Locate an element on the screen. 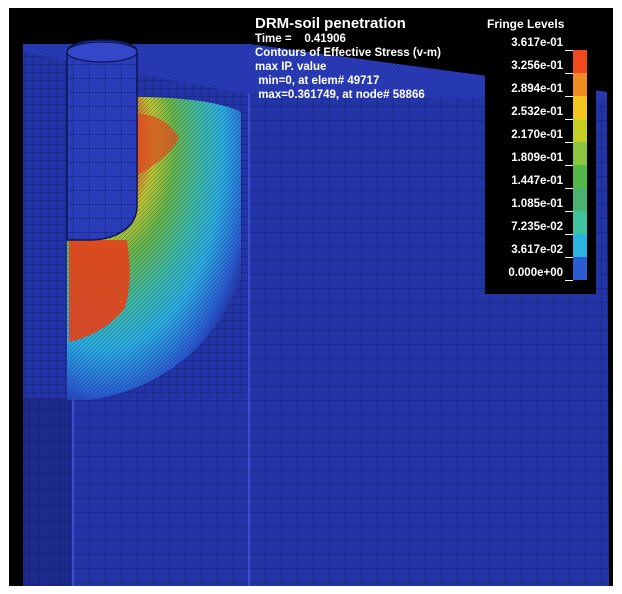 Image resolution: width=622 pixels, height=594 pixels. legend-level-9: 3.617e-02 is located at coordinates (537, 250).